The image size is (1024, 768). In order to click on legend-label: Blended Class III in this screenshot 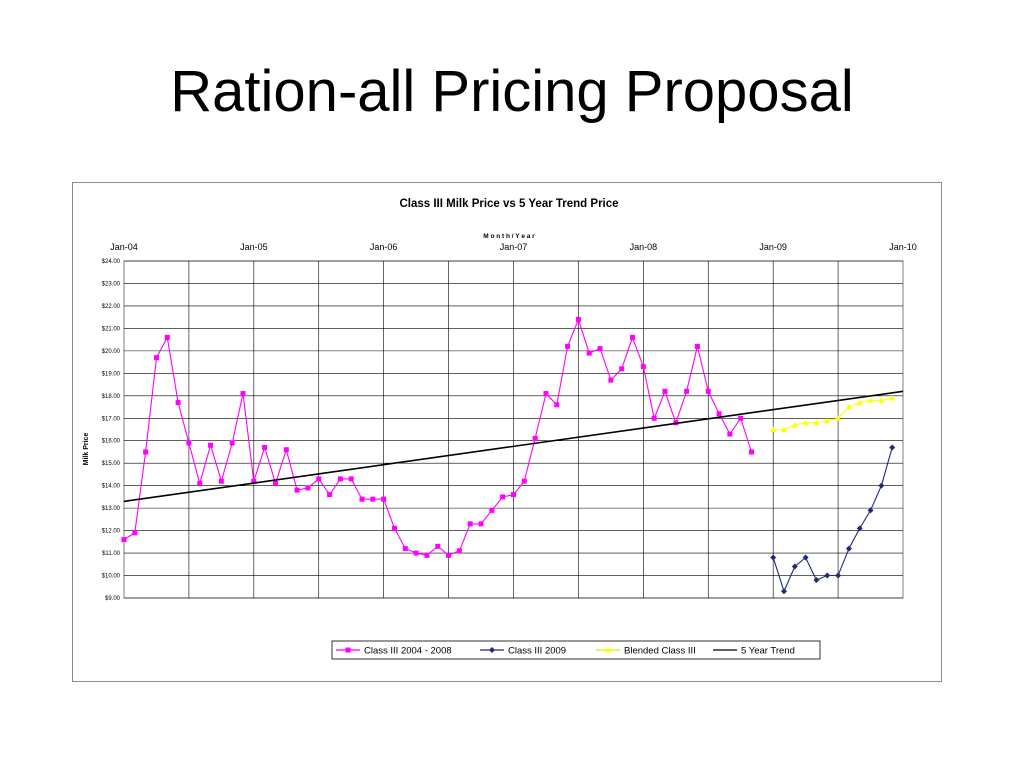, I will do `click(660, 651)`.